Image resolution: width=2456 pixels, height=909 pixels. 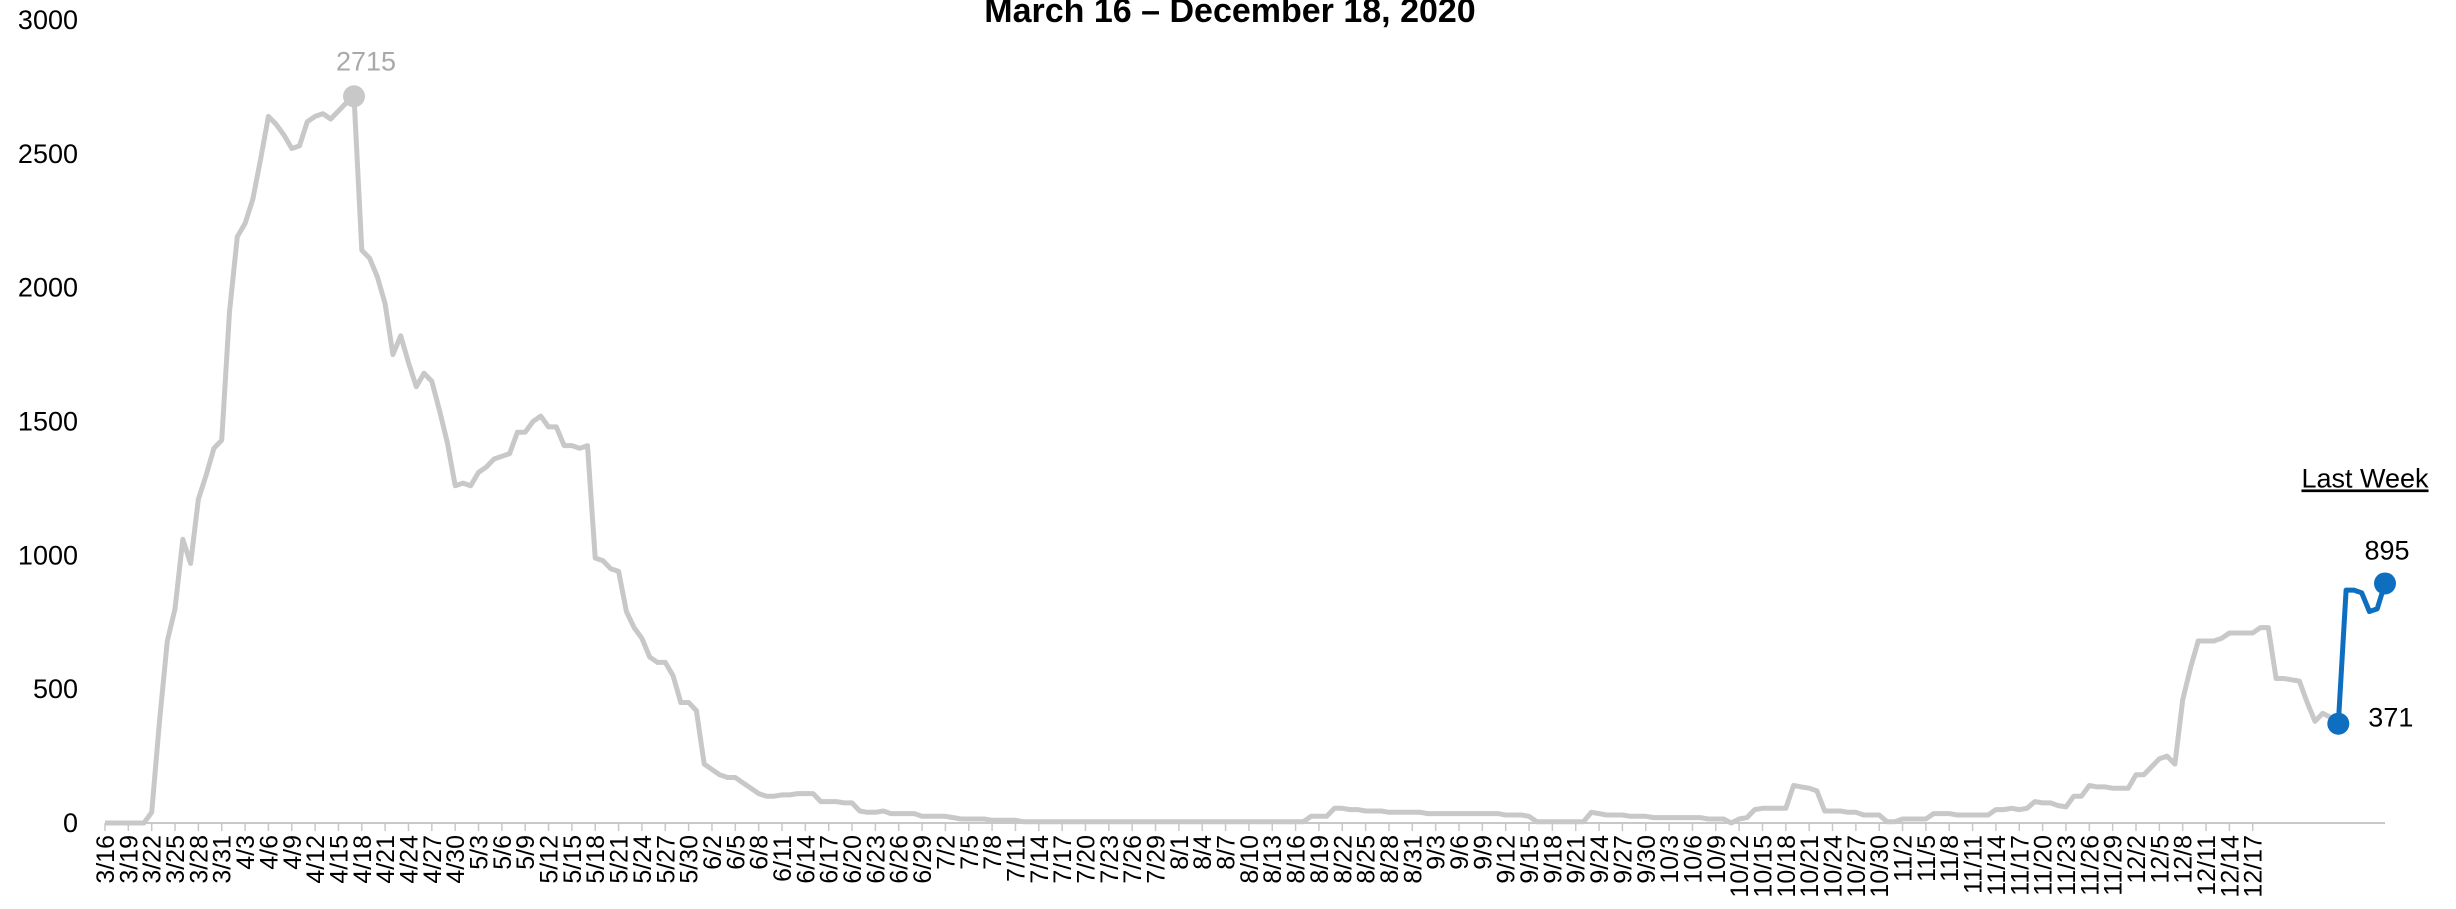 What do you see at coordinates (153, 859) in the screenshot?
I see `x-tick-label: 3/22` at bounding box center [153, 859].